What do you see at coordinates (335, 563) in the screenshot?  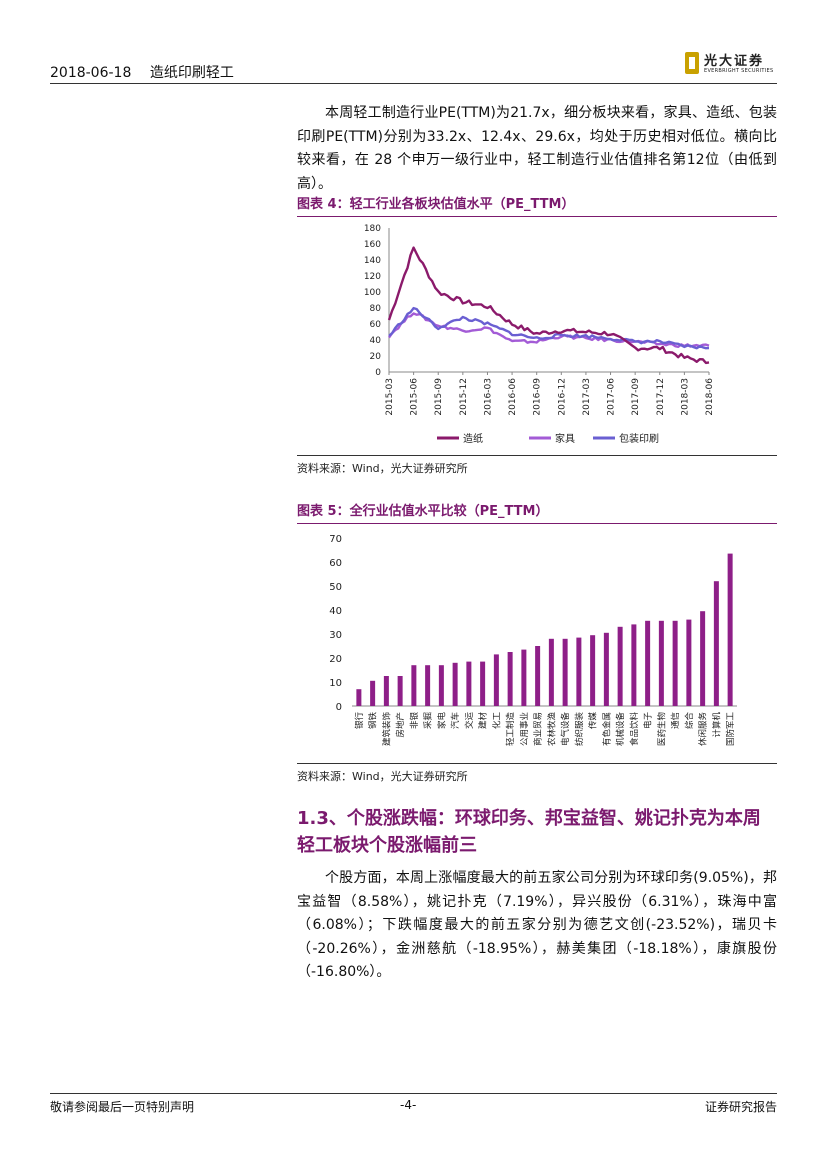 I see `y-tick-label: 60` at bounding box center [335, 563].